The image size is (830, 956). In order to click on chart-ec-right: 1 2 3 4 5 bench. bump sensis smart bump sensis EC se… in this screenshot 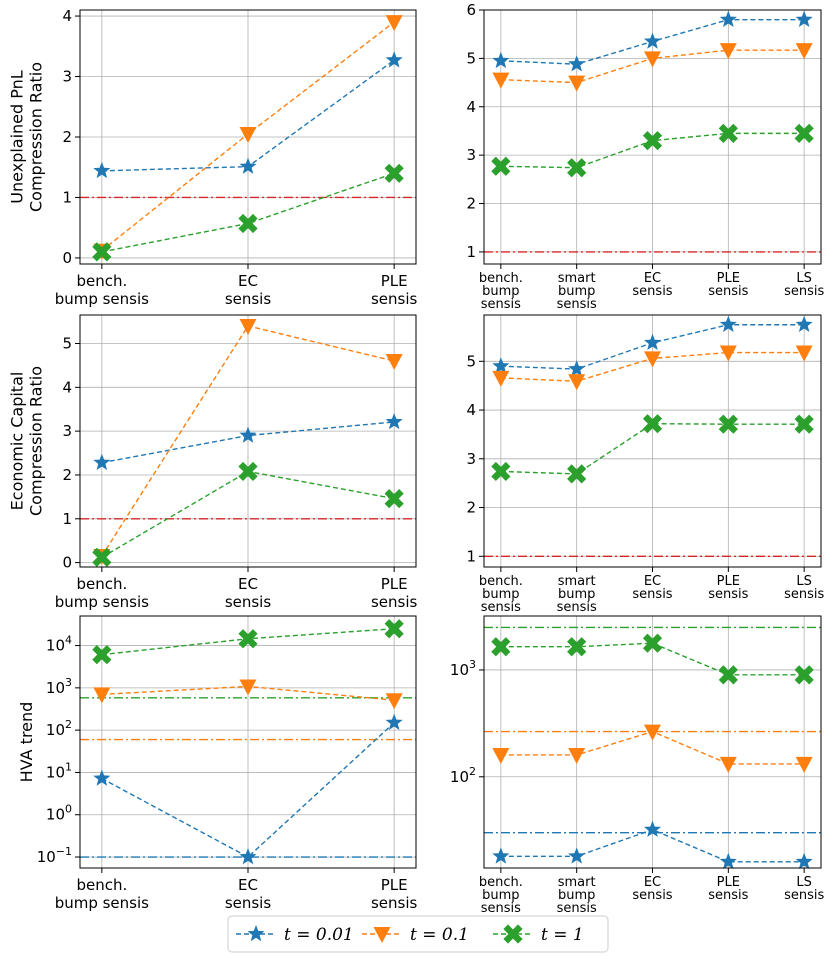, I will do `click(645, 464)`.